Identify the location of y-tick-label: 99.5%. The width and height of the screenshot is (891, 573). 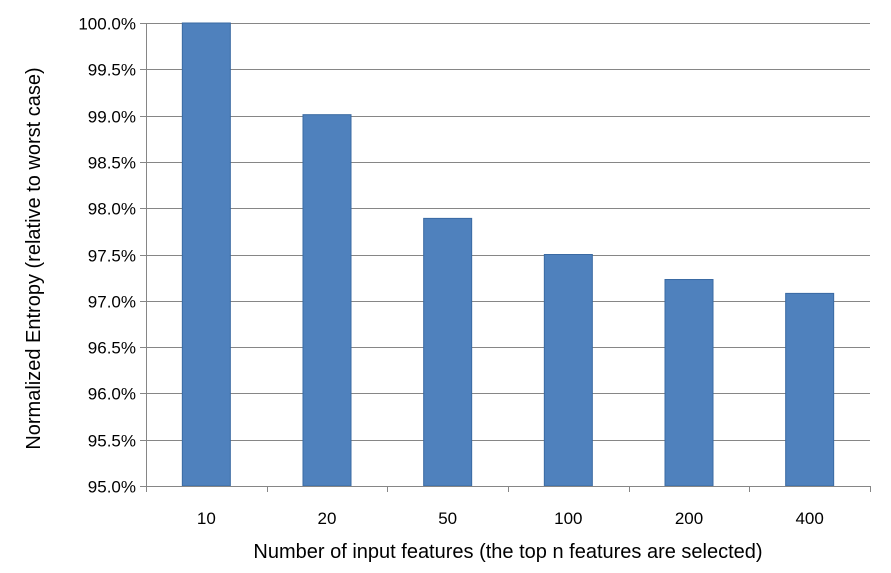
(112, 70).